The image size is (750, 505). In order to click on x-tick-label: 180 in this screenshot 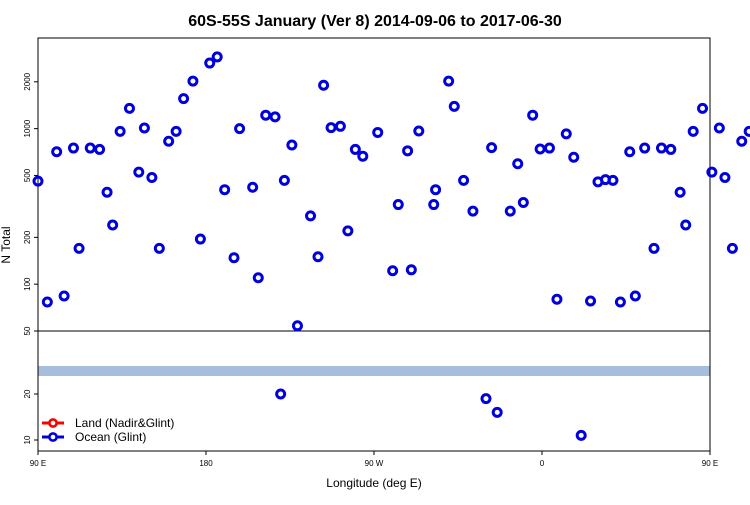, I will do `click(206, 463)`.